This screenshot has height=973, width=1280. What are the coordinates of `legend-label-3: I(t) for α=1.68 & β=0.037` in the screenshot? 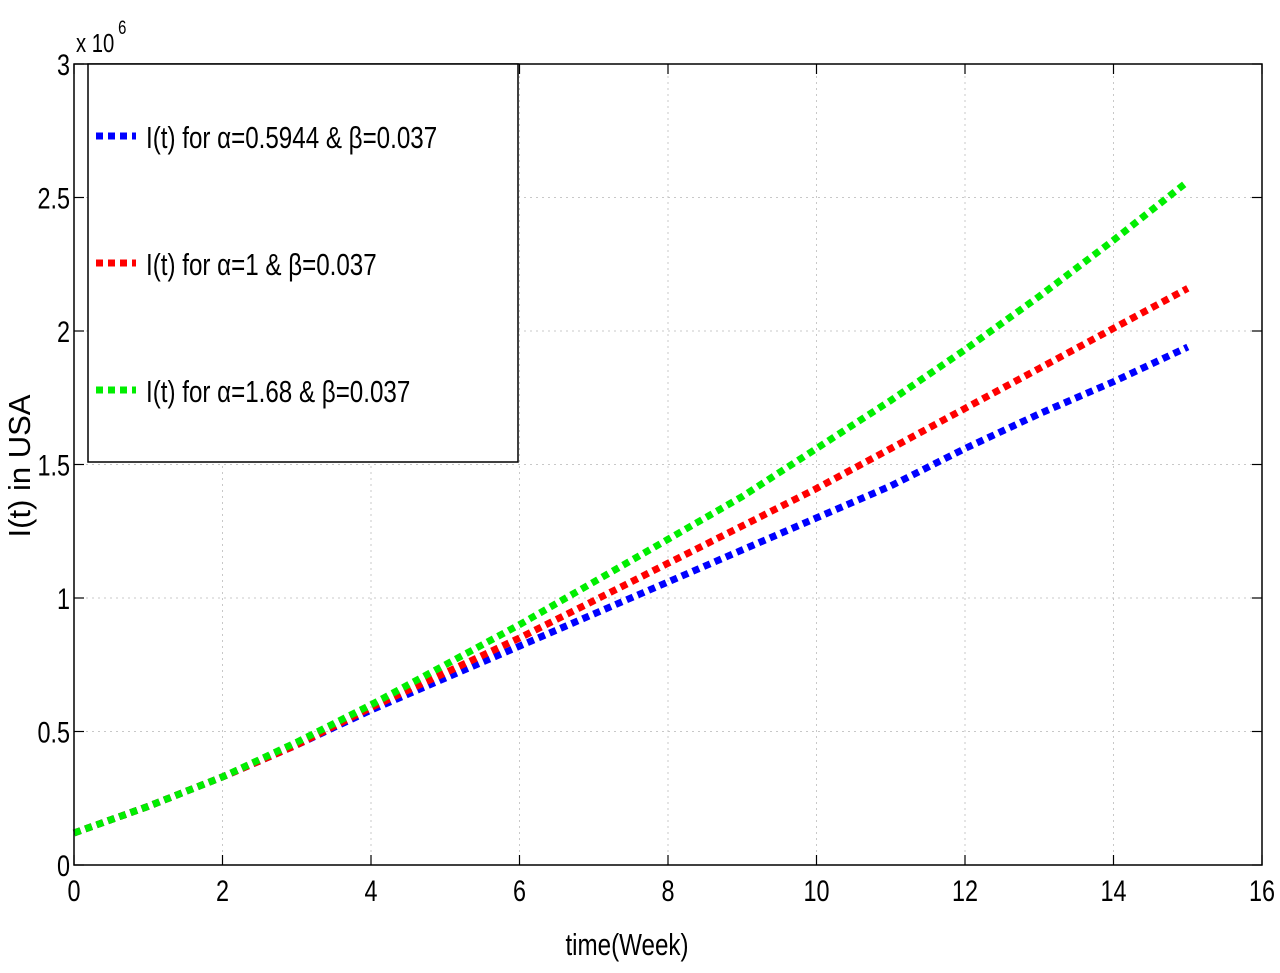 It's located at (278, 391).